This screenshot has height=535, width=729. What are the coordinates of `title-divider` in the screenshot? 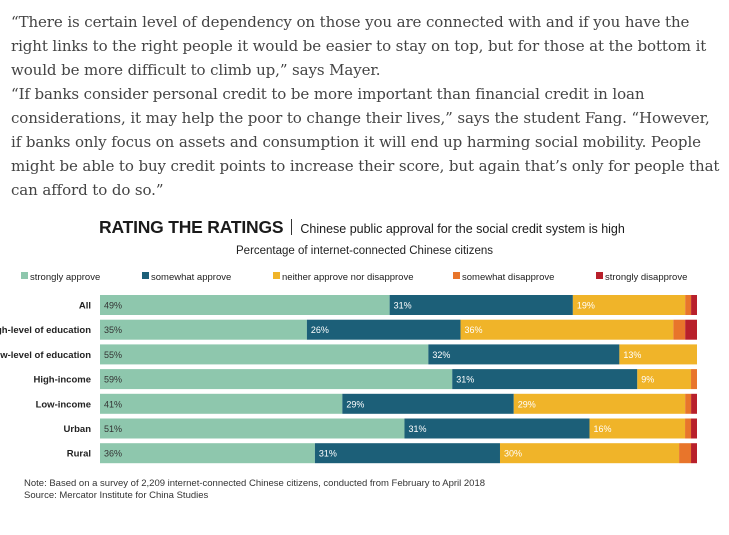 It's located at (292, 227).